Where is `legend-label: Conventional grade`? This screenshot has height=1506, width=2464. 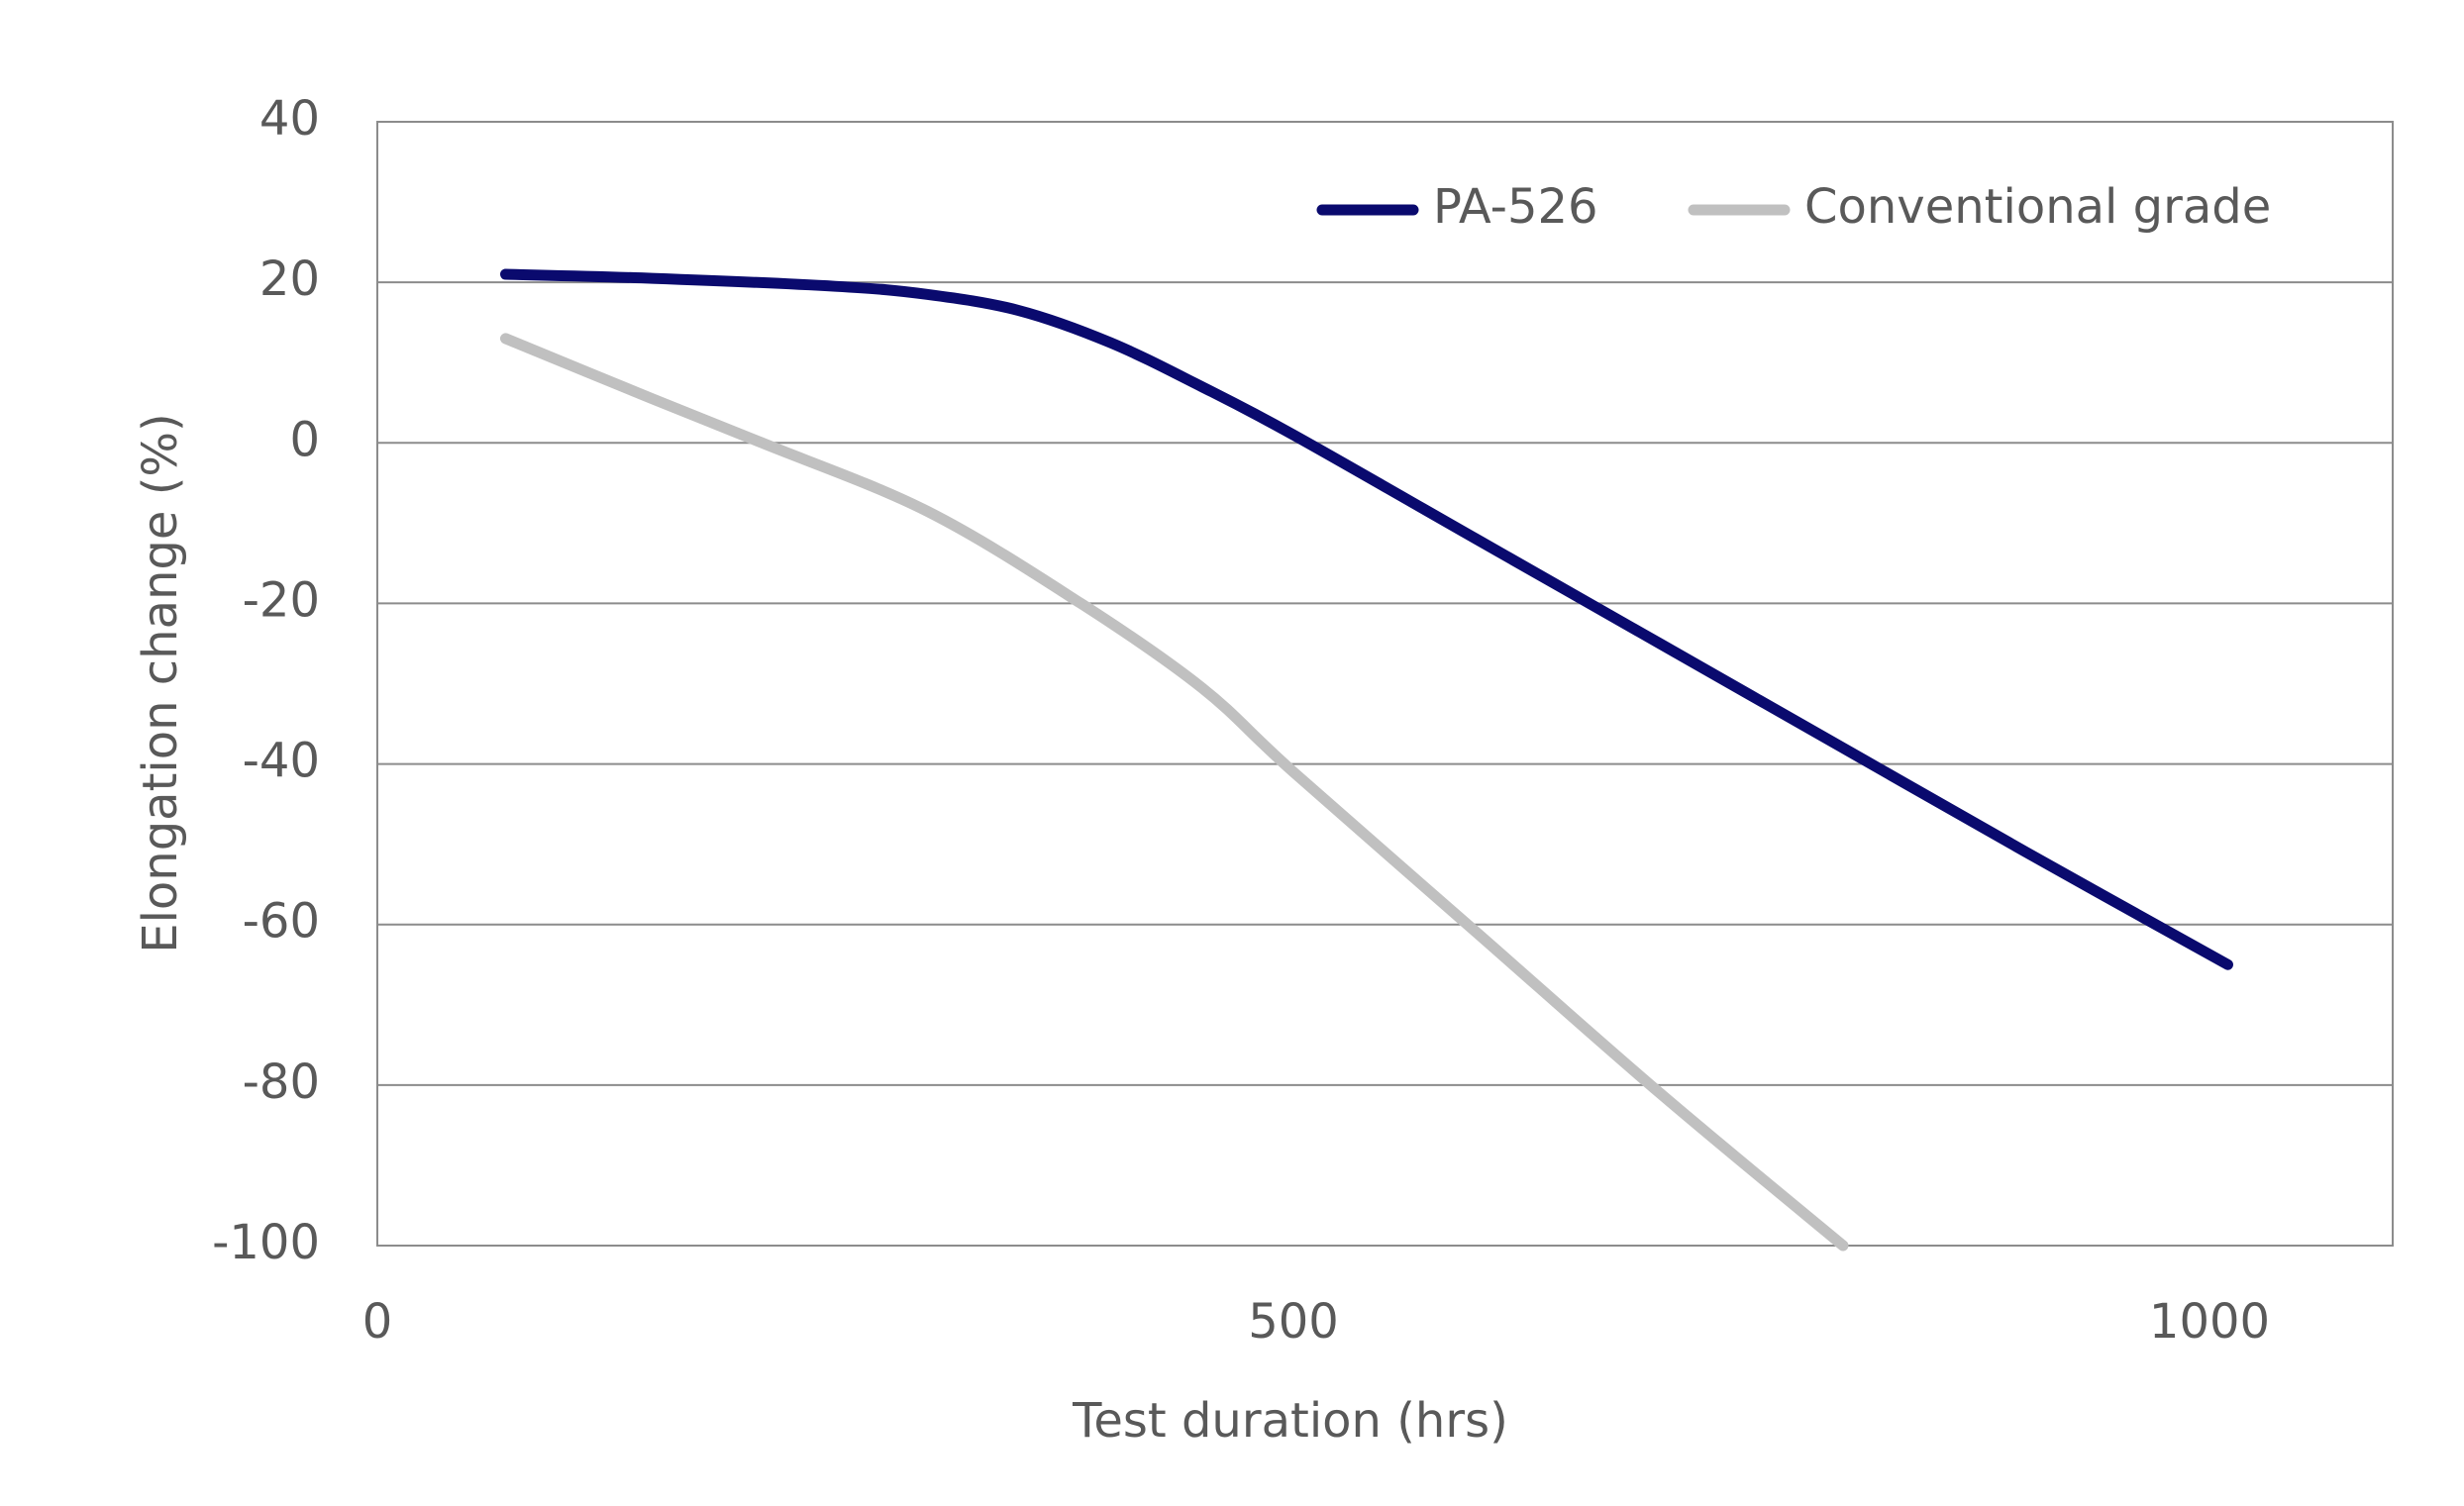
legend-label: Conventional grade is located at coordinates (2038, 207).